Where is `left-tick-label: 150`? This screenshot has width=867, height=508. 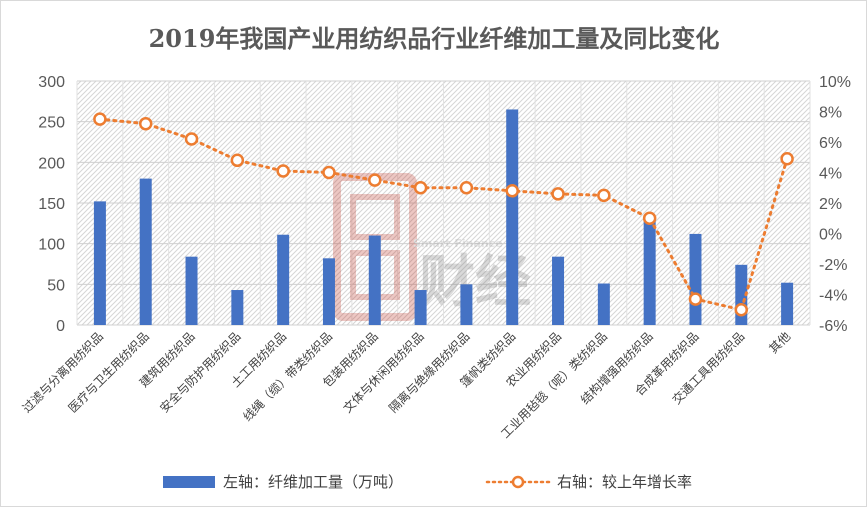 left-tick-label: 150 is located at coordinates (51, 204).